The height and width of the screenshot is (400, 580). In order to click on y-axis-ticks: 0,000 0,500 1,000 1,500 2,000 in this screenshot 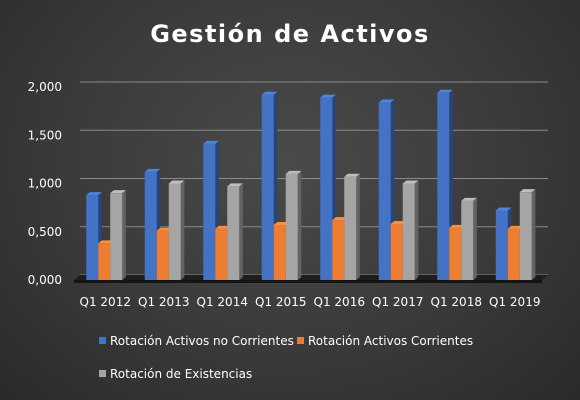, I will do `click(45, 183)`.